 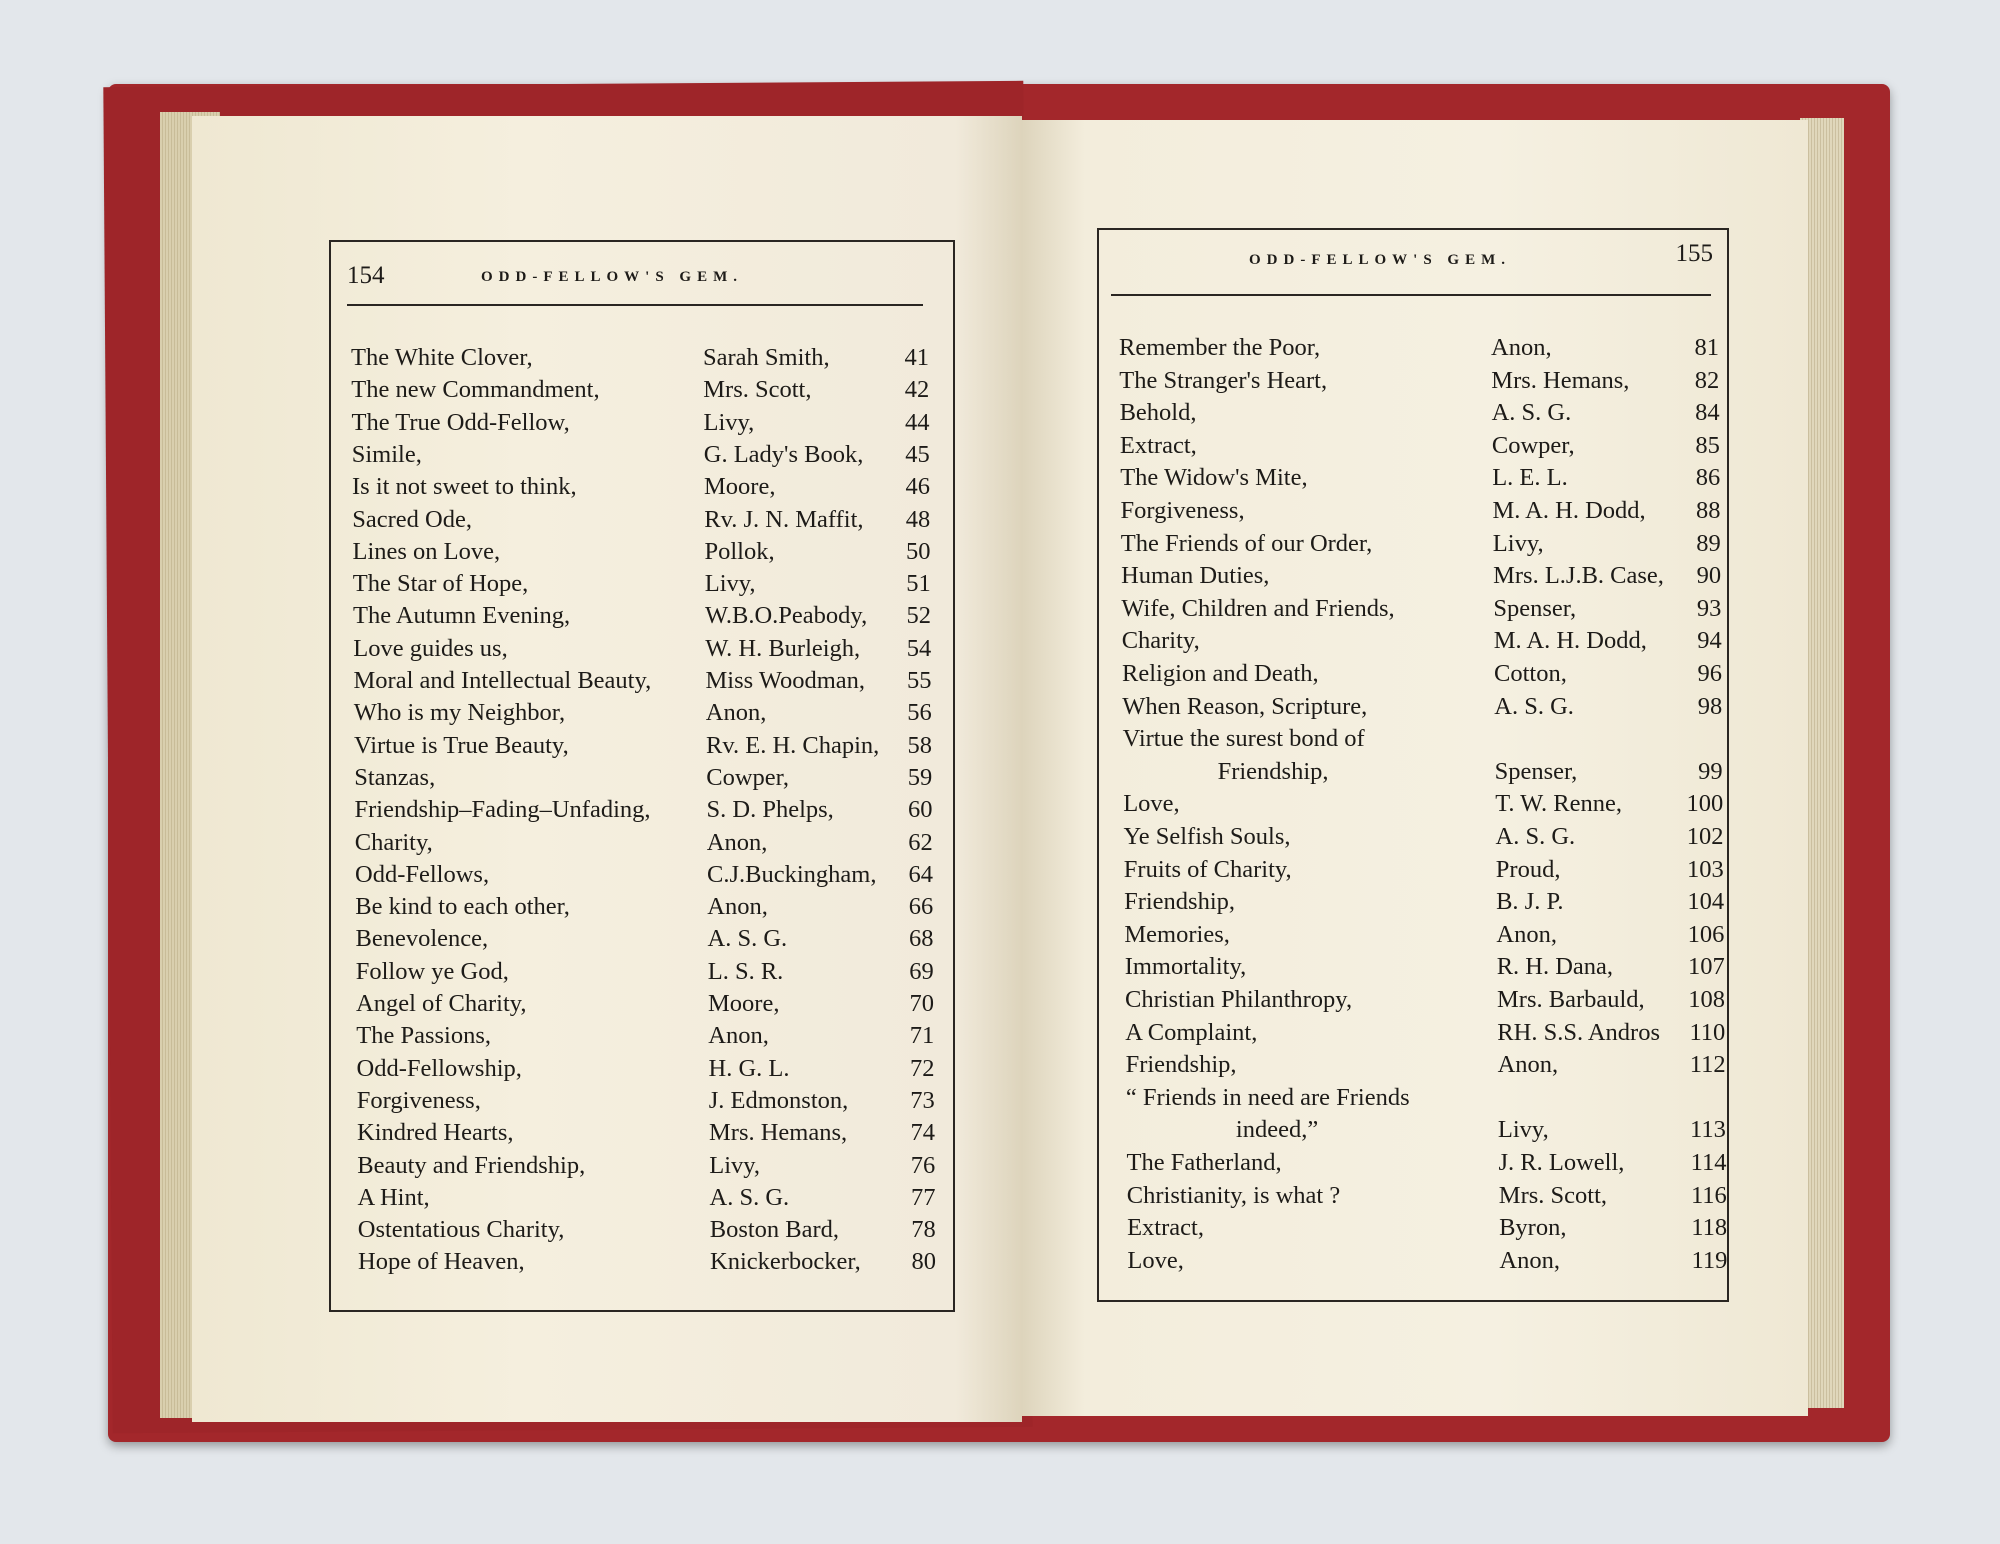 What do you see at coordinates (744, 1003) in the screenshot?
I see `entry-author: Moore,` at bounding box center [744, 1003].